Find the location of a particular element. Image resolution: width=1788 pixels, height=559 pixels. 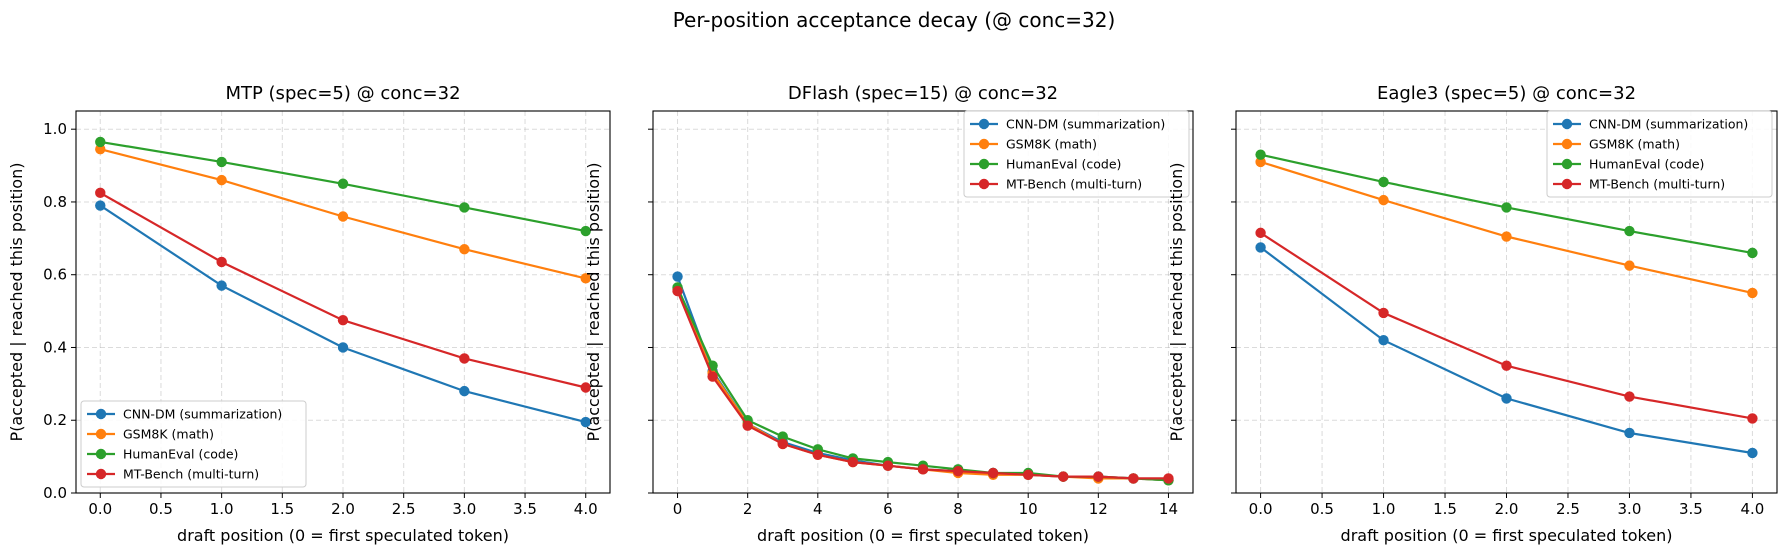

y-tick-label: 0.4 is located at coordinates (55, 347).